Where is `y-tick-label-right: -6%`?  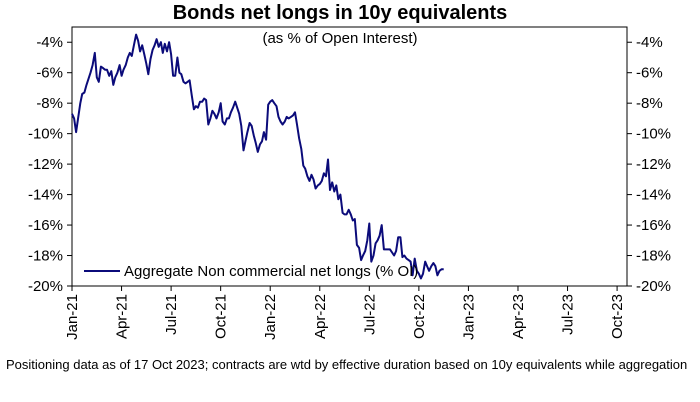
y-tick-label-right: -6% is located at coordinates (649, 73).